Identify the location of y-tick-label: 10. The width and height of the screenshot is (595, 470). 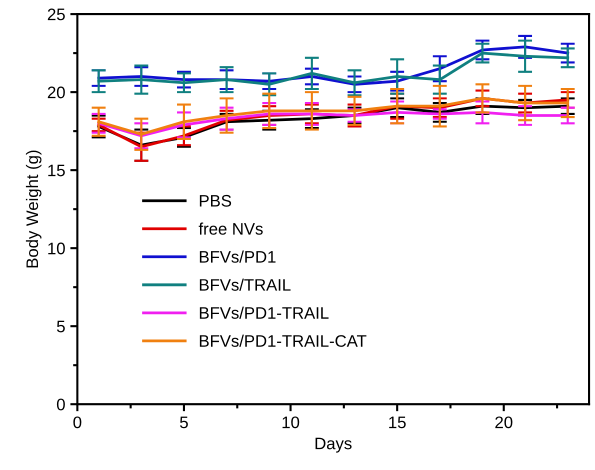
(56, 248).